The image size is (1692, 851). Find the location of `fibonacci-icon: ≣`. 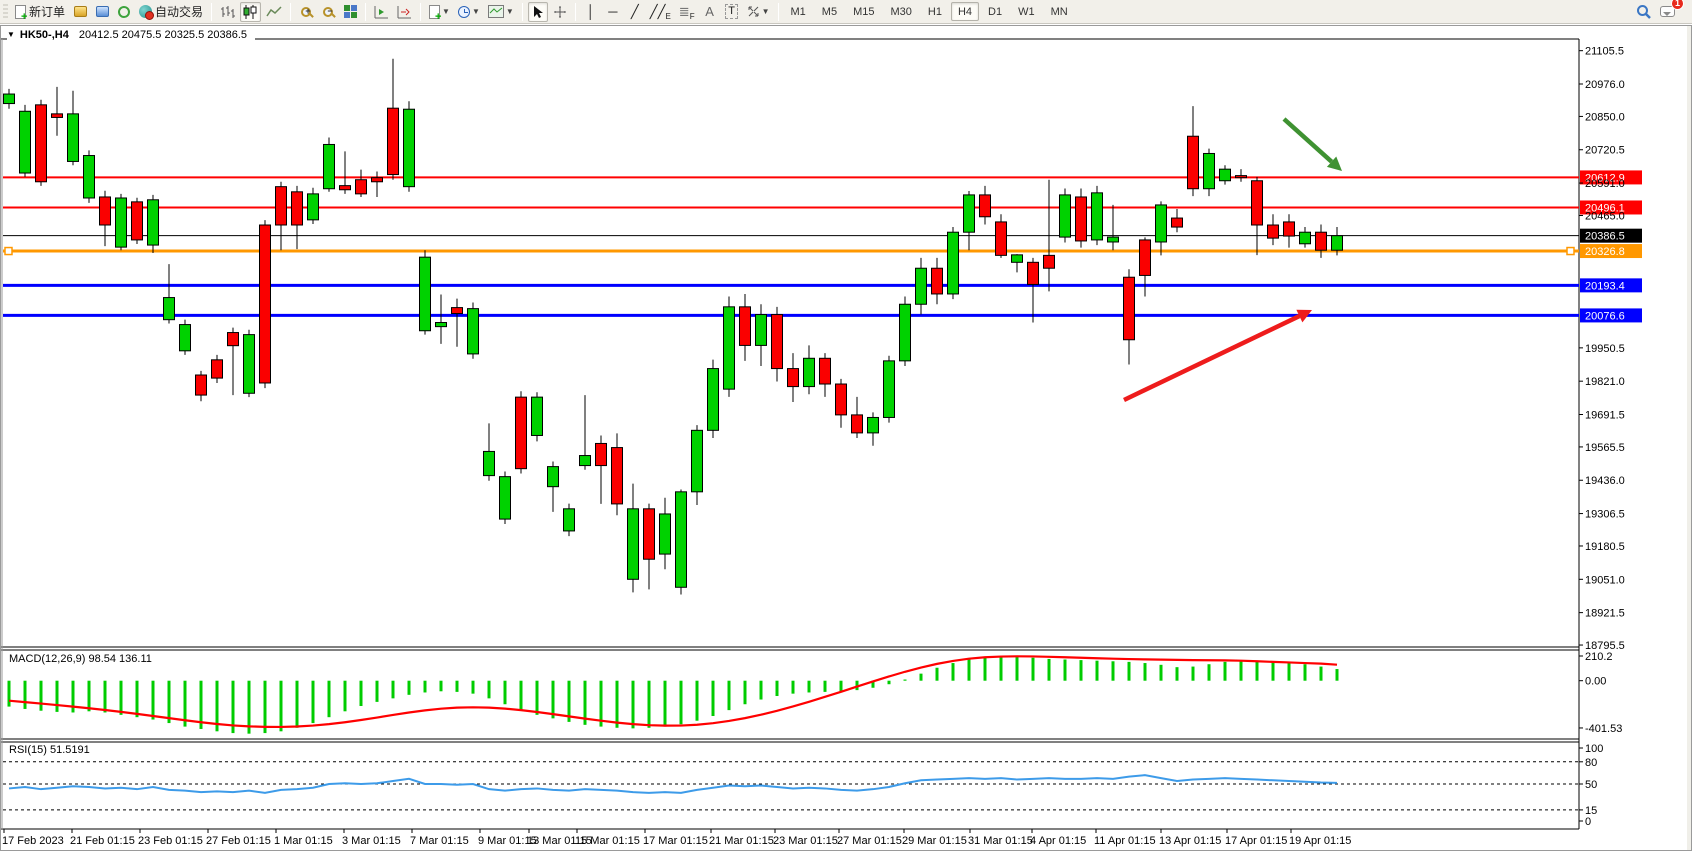

fibonacci-icon: ≣ is located at coordinates (684, 11).